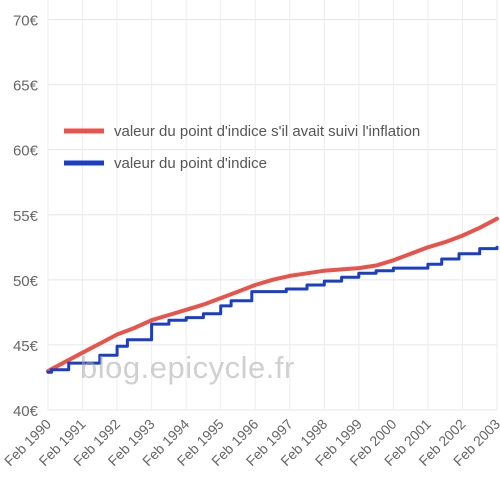  I want to click on y-tick-label: 50€, so click(26, 281).